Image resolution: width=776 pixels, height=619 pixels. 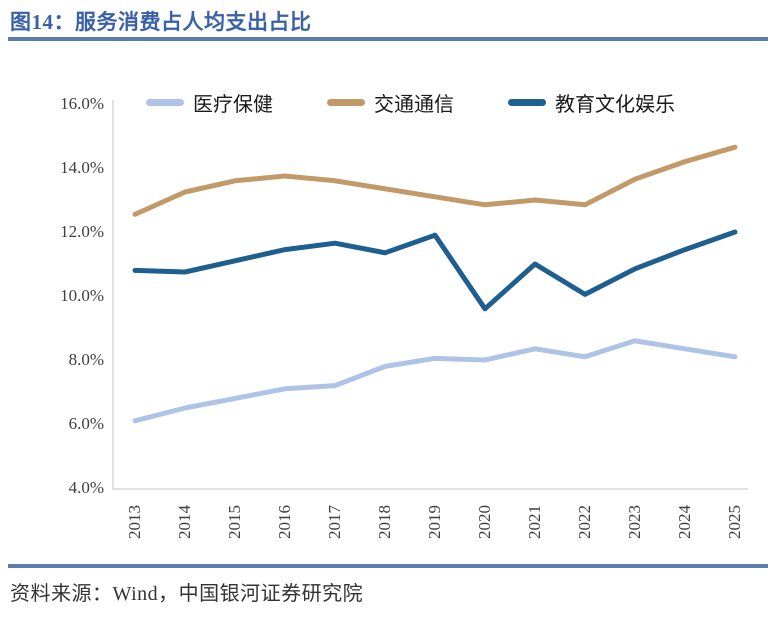 What do you see at coordinates (187, 594) in the screenshot?
I see `source-note: 资料来源：Wind，中国银河证券研究院` at bounding box center [187, 594].